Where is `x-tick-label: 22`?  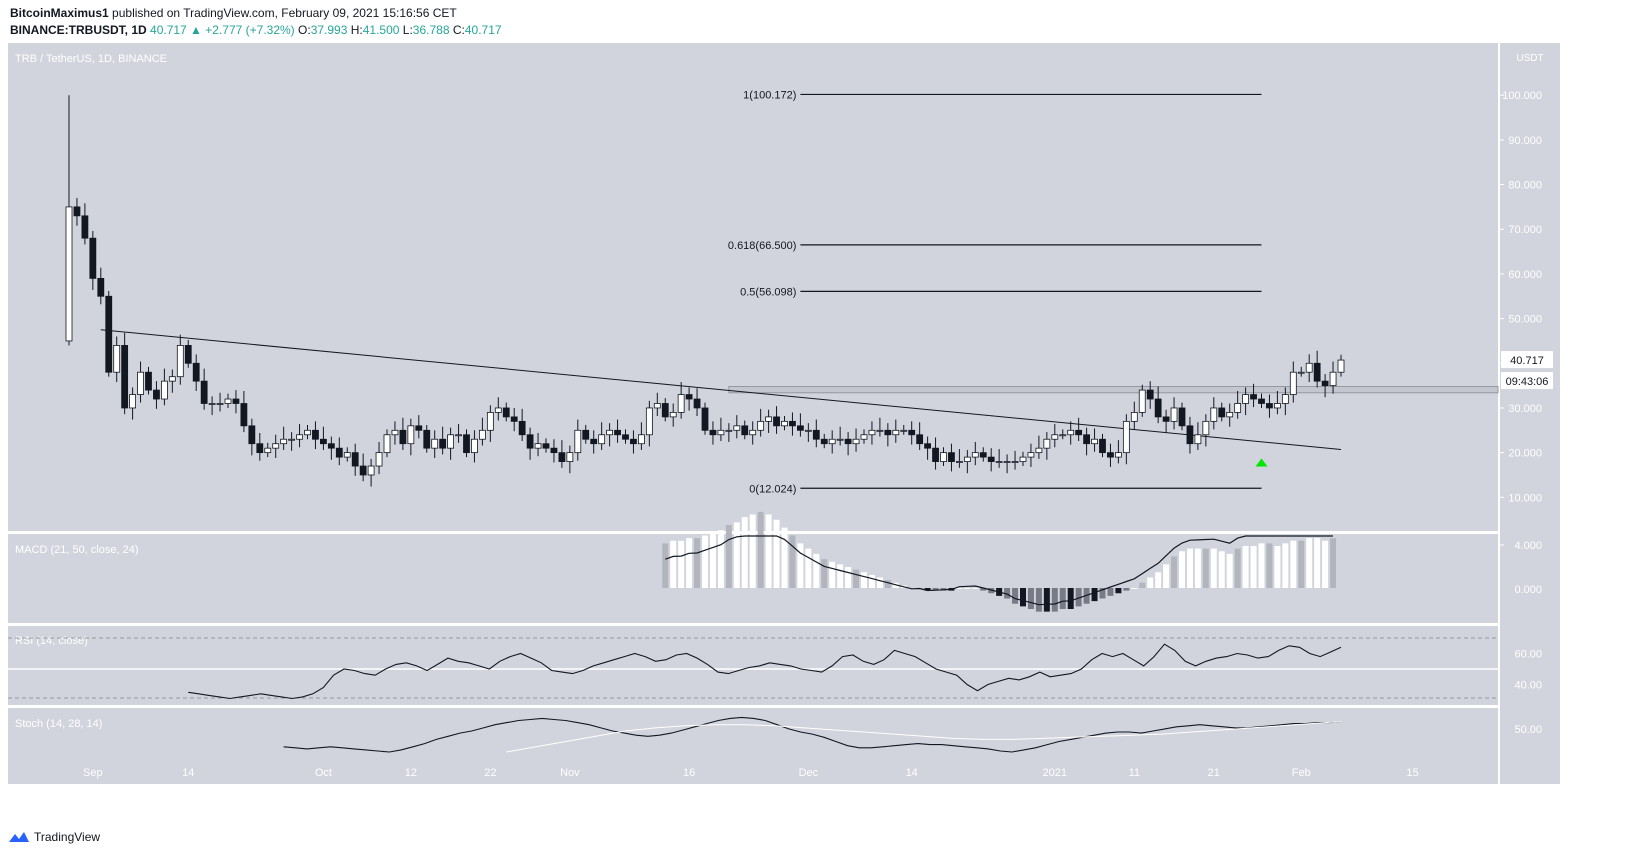
x-tick-label: 22 is located at coordinates (490, 773).